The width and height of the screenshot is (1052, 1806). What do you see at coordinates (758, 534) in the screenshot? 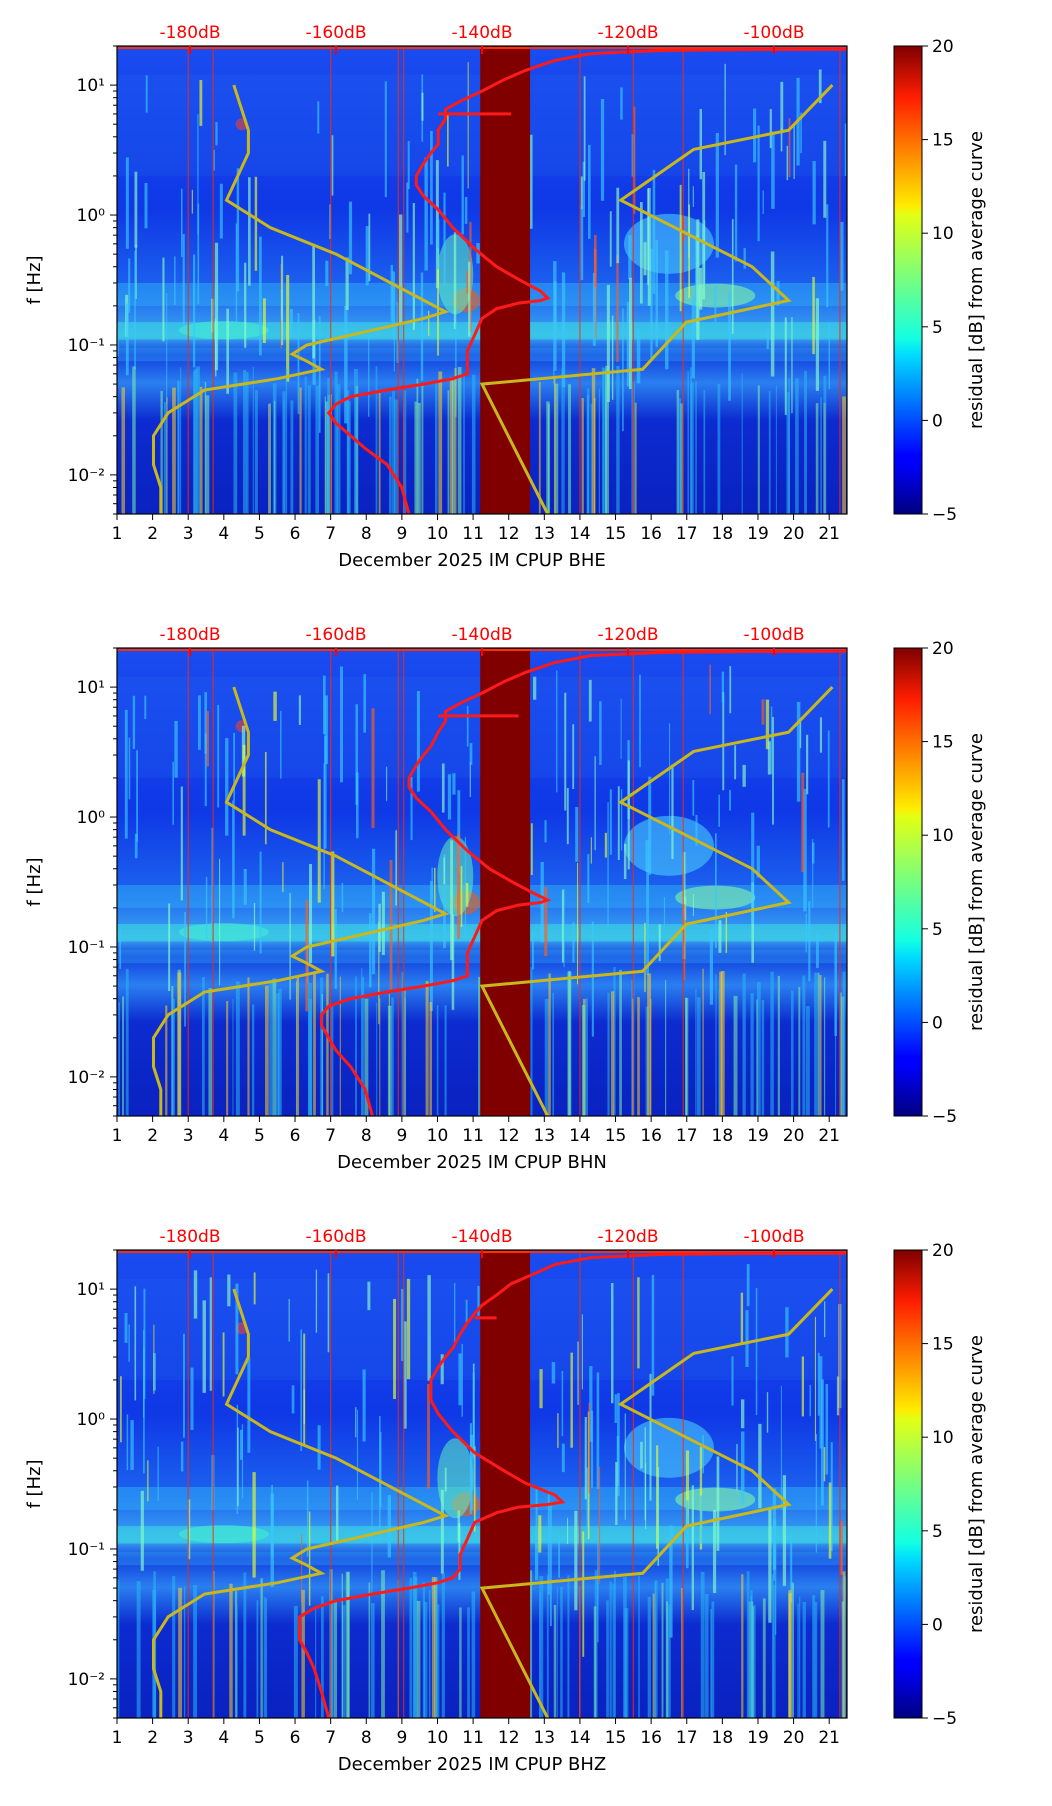
I see `x-tick-label: 19` at bounding box center [758, 534].